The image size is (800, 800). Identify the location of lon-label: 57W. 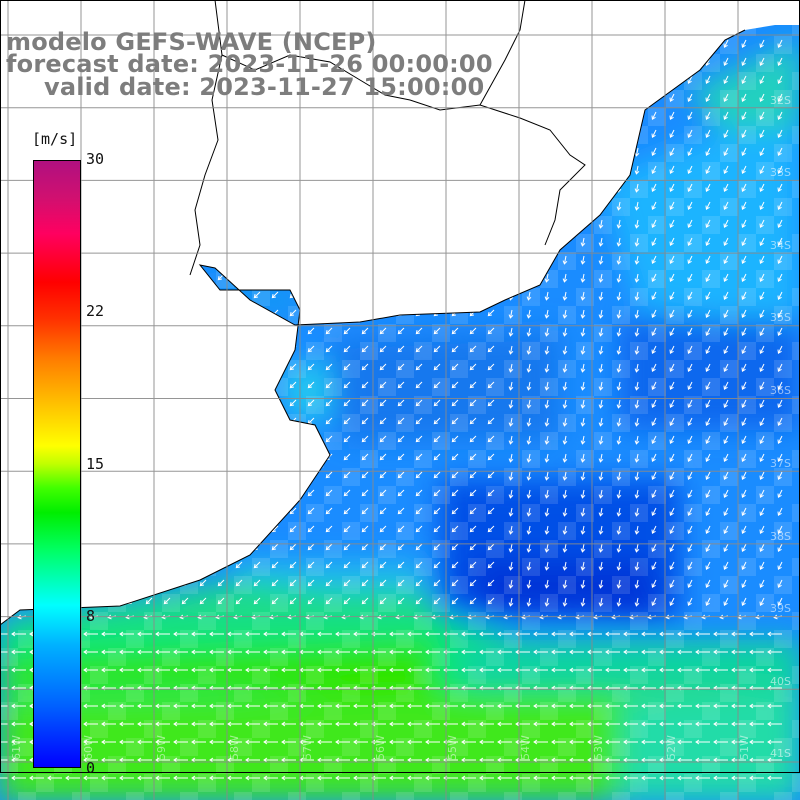
(307, 747).